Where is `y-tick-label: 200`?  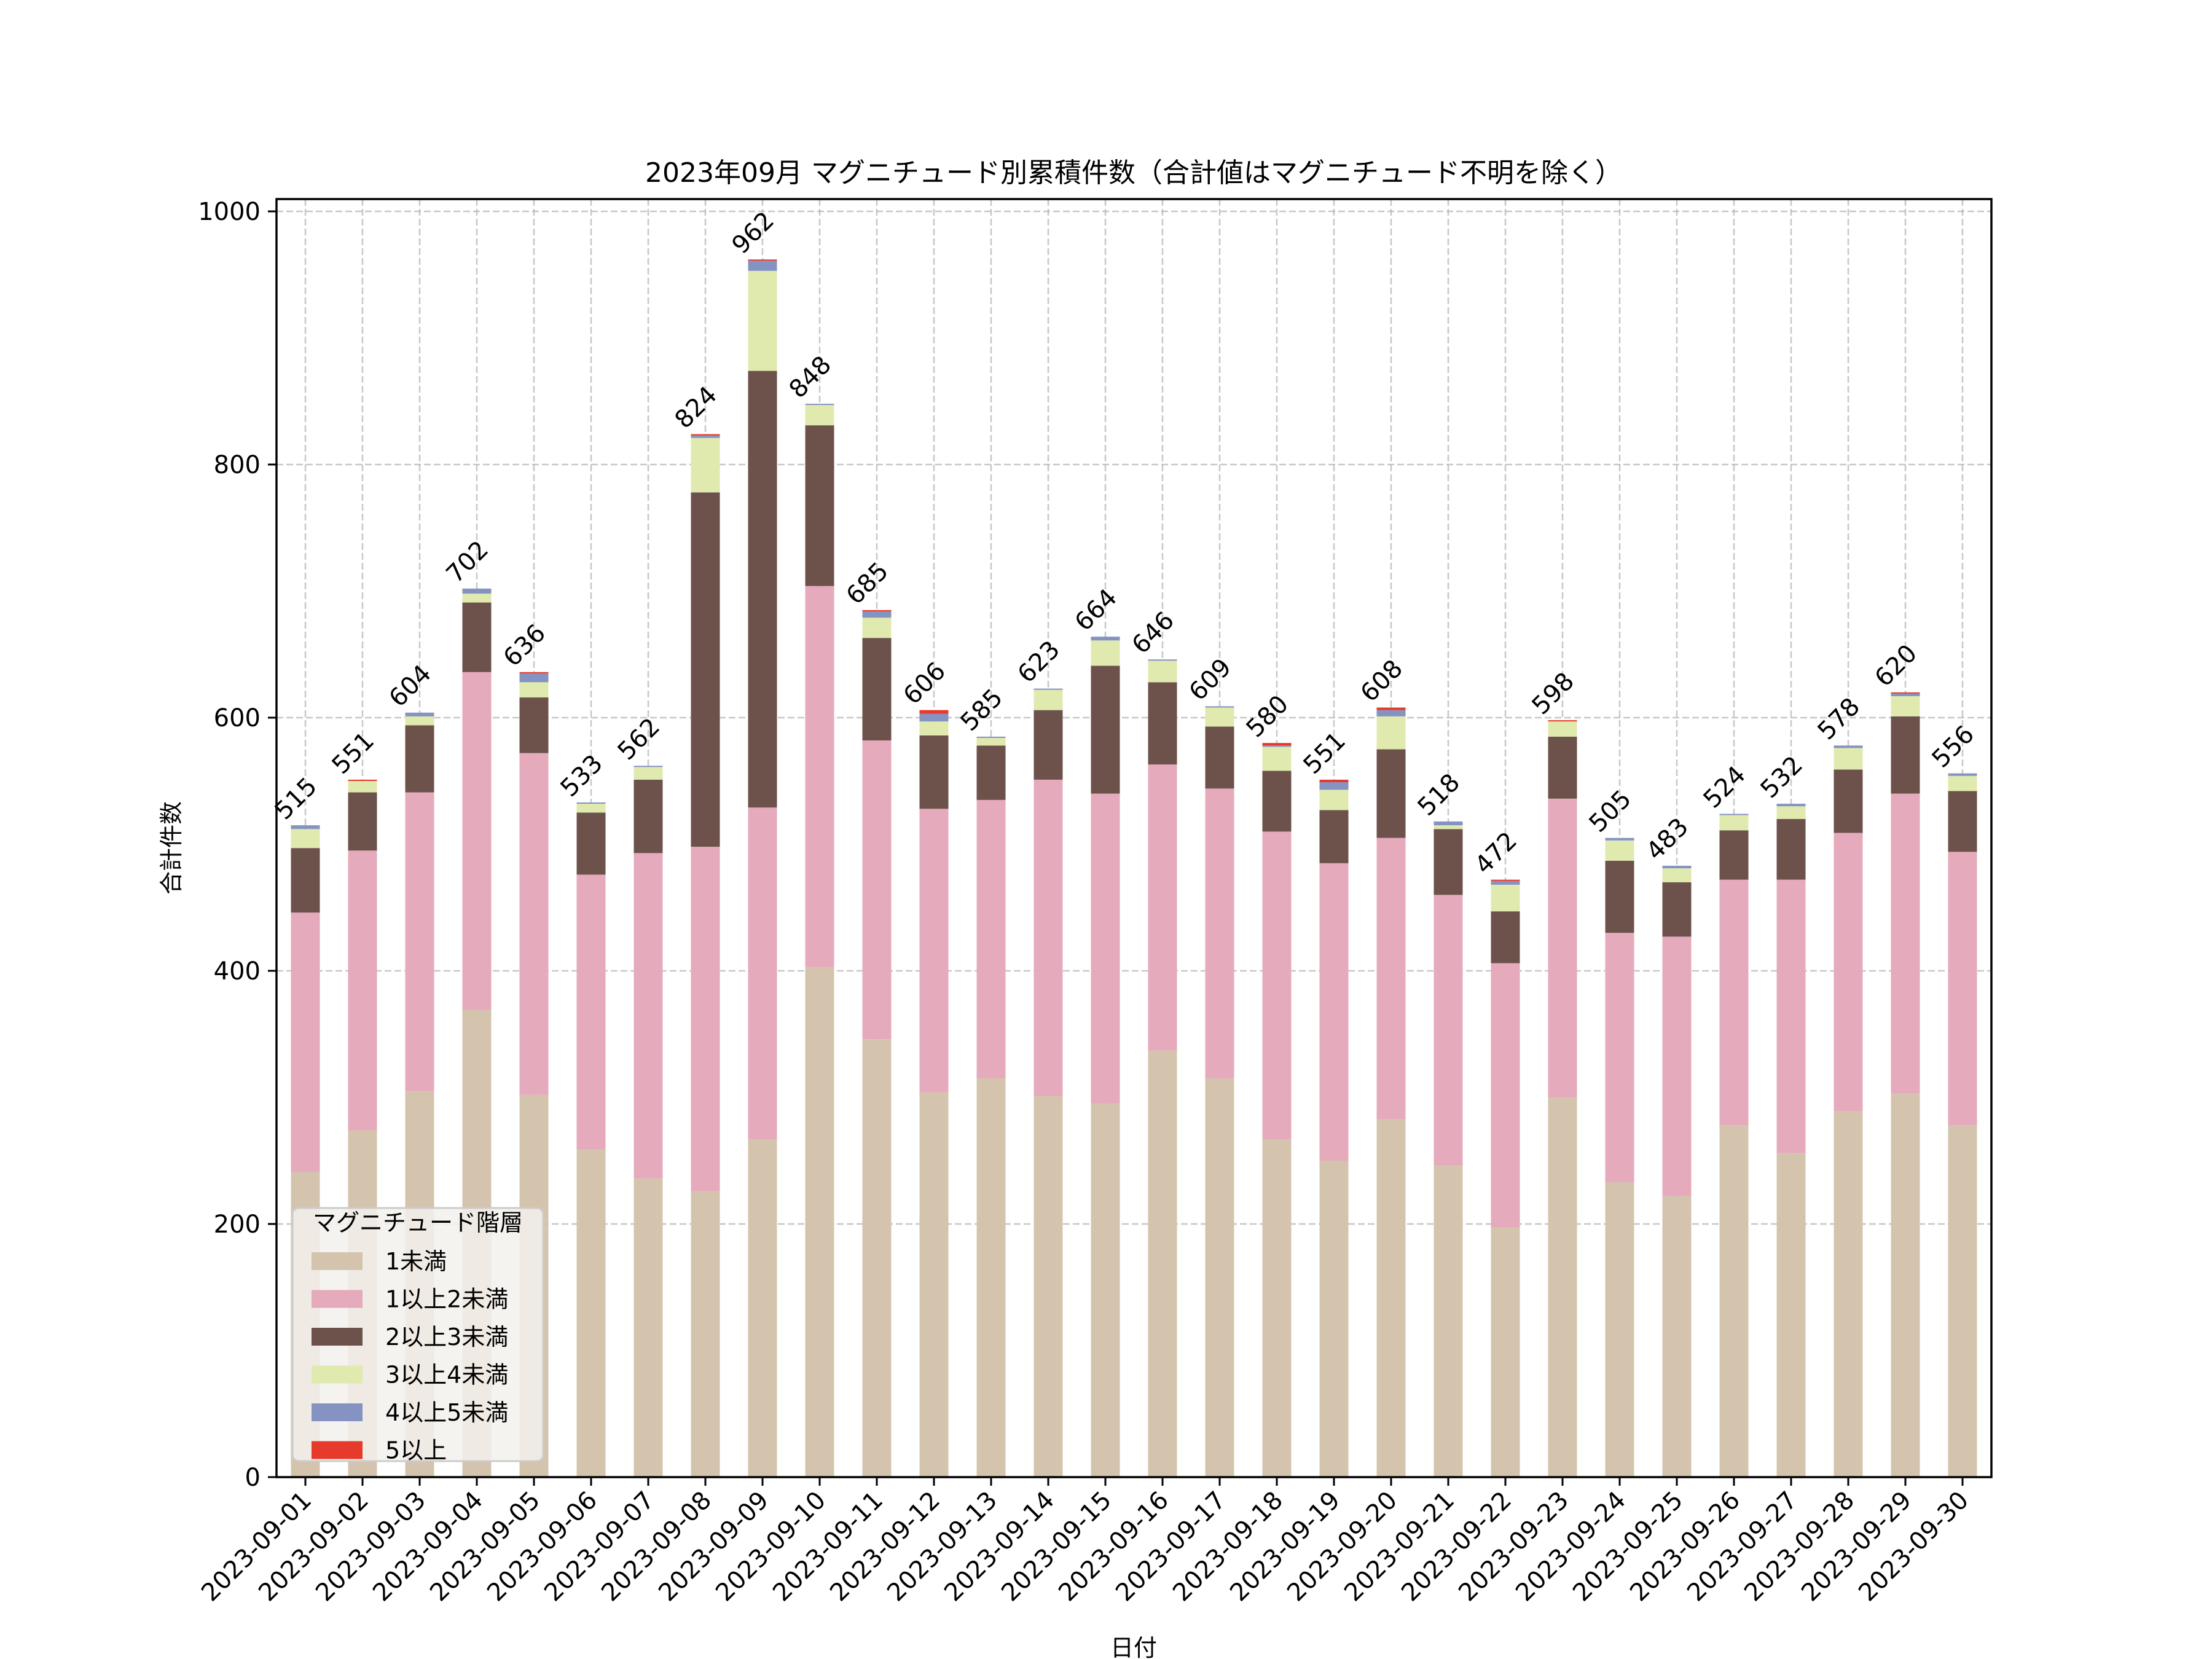 y-tick-label: 200 is located at coordinates (237, 1224).